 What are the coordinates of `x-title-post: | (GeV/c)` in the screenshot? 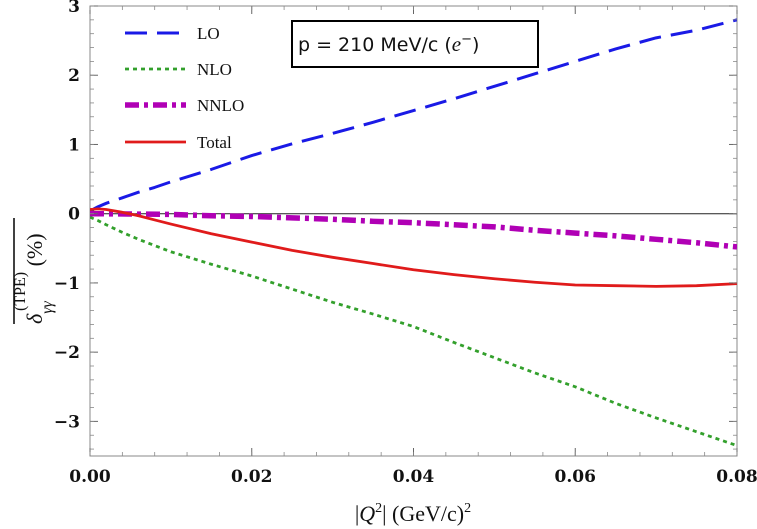 It's located at (423, 513).